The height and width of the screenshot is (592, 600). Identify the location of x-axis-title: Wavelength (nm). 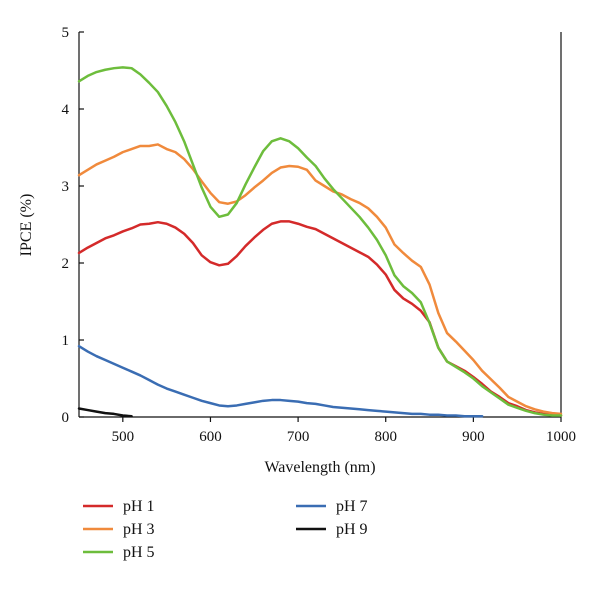
(319, 467).